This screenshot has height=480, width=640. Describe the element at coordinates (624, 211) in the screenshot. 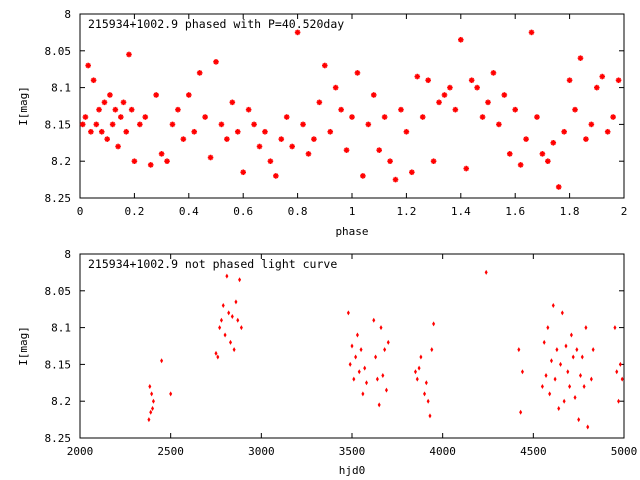

I see `x-tick-label: 2` at that location.